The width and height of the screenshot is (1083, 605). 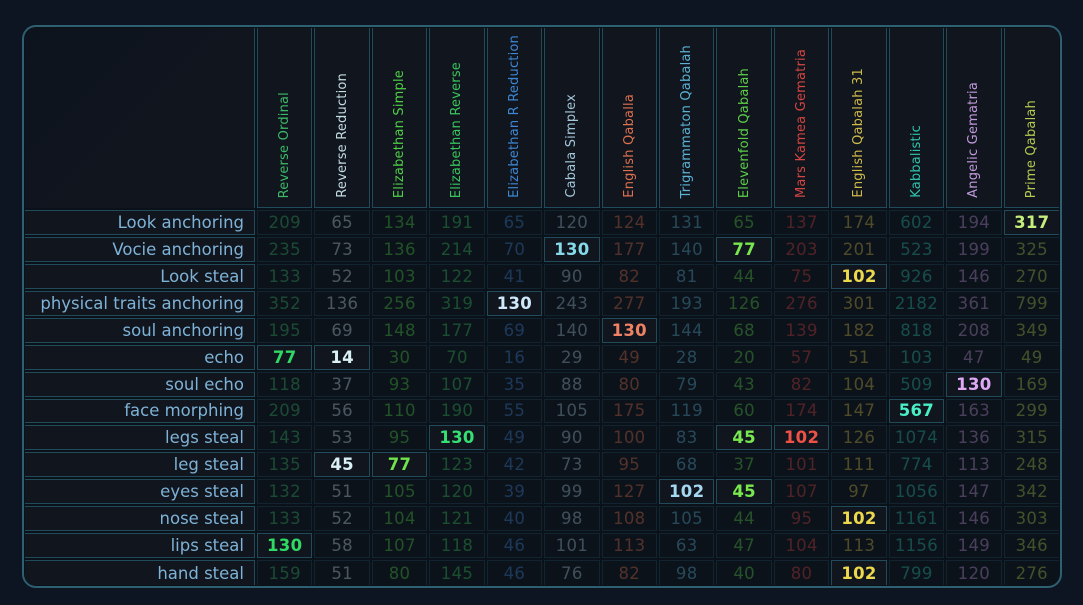 I want to click on value-cell: 81, so click(x=686, y=276).